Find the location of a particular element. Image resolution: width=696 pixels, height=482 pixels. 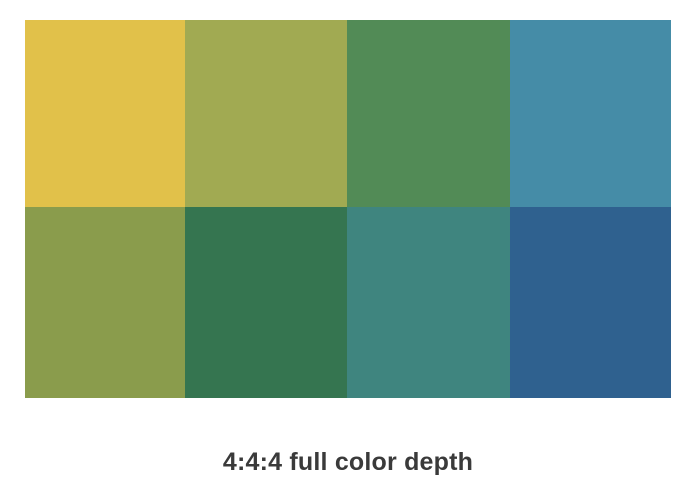

swatch-row2-col3 is located at coordinates (428, 302).